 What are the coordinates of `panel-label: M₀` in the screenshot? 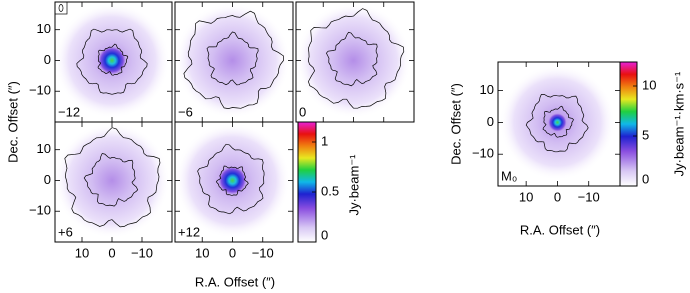 It's located at (509, 175).